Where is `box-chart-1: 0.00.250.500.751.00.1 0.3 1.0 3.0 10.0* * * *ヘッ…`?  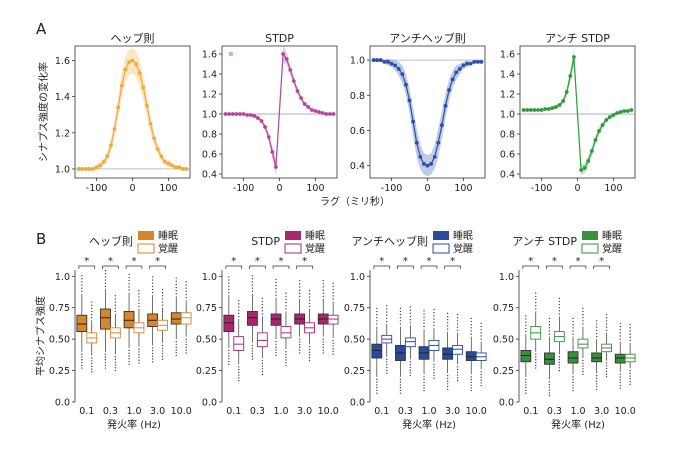 box-chart-1: 0.00.250.500.751.00.1 0.3 1.0 3.0 10.0* * * *ヘッ… is located at coordinates (113, 330).